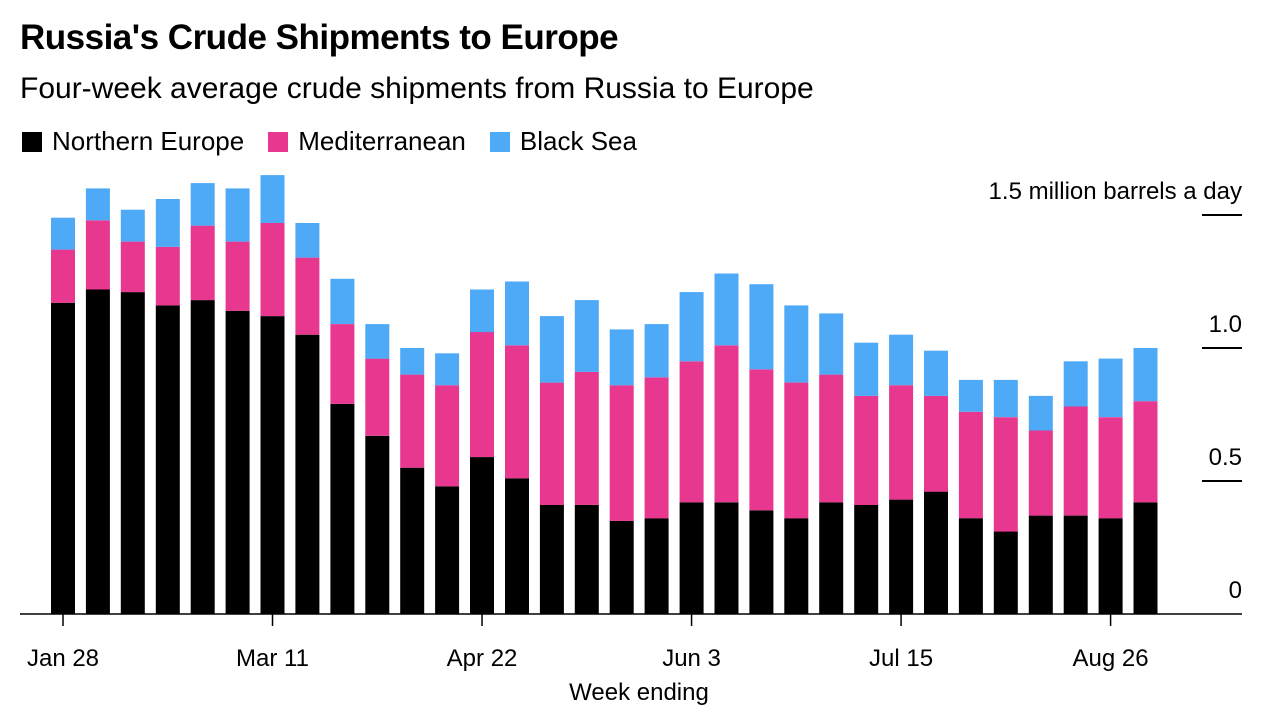  What do you see at coordinates (272, 658) in the screenshot?
I see `x-tick-label: Mar 11` at bounding box center [272, 658].